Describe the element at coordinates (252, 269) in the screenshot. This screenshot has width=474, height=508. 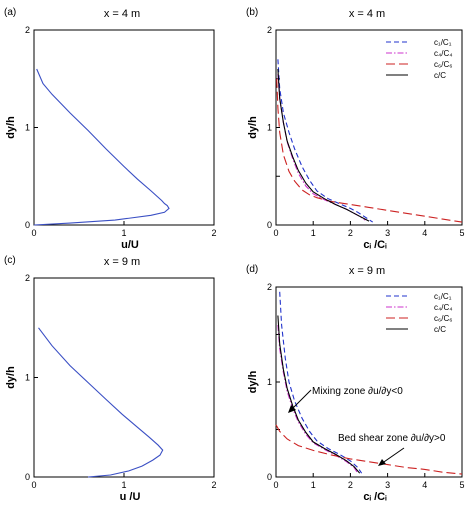
I see `panel-label: (d)` at that location.